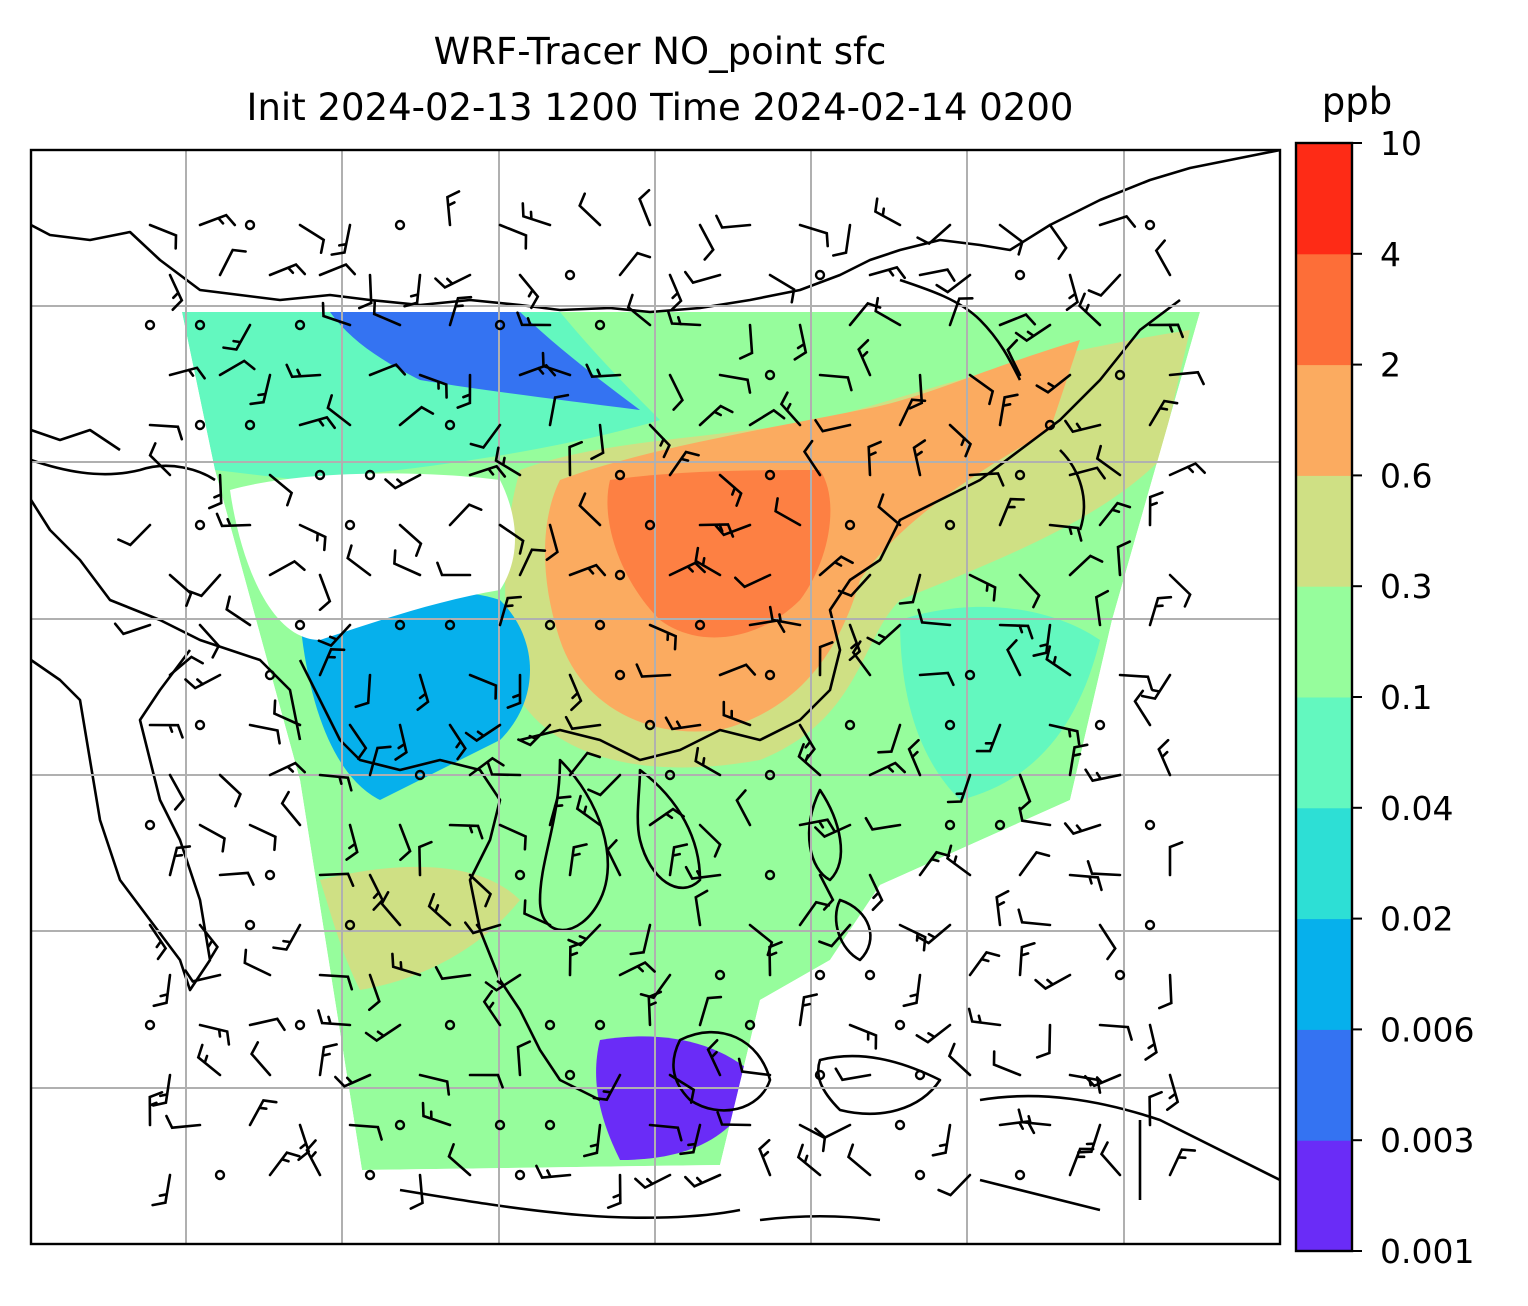  Describe the element at coordinates (1000, 703) in the screenshot. I see `field-band-east` at that location.